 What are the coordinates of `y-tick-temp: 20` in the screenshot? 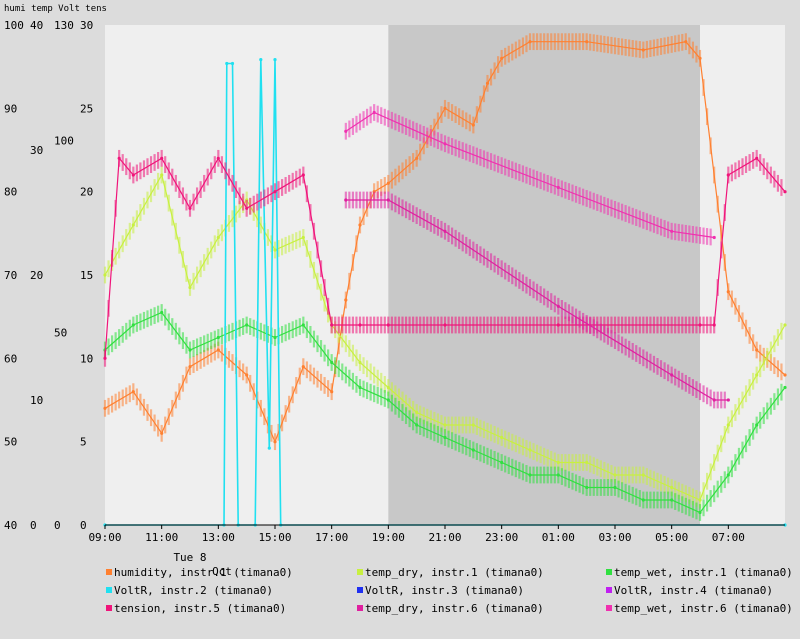 It's located at (36, 275).